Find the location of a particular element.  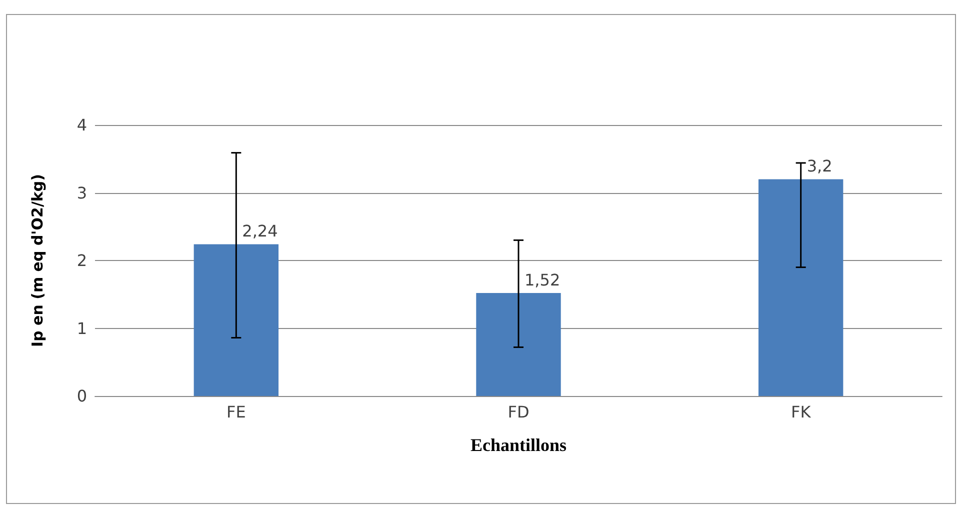

y-tick-label: 3 is located at coordinates (81, 192).